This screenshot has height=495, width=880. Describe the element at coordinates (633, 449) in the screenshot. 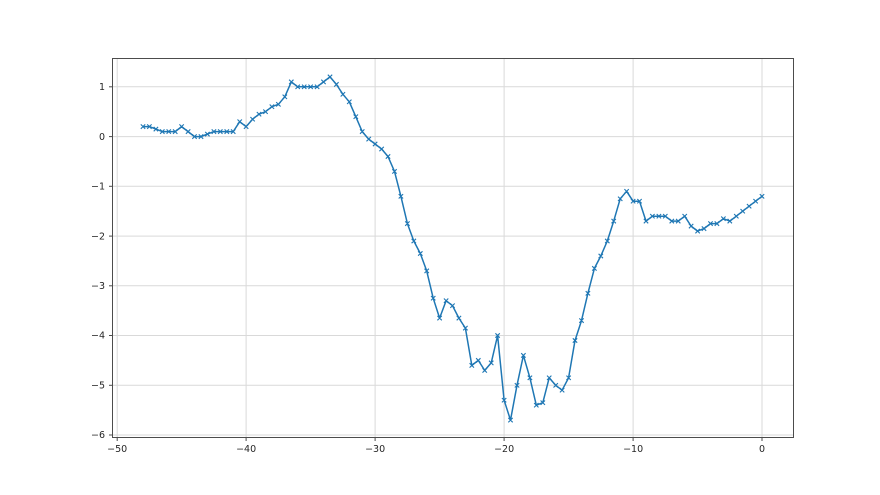

I see `x-tick-label: −10` at that location.